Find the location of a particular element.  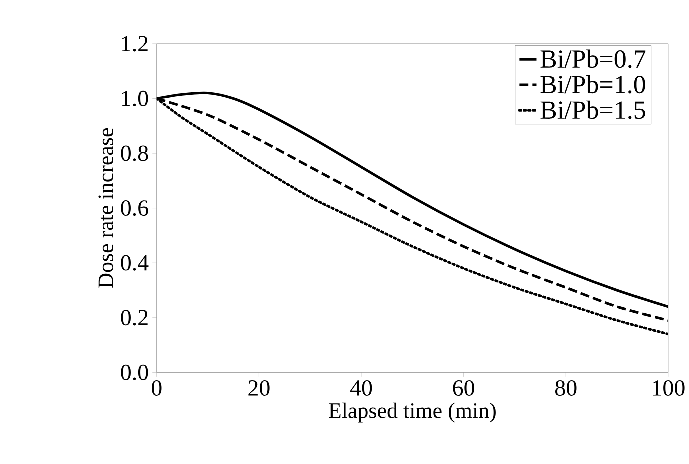

x-tick-label: 20 is located at coordinates (259, 388).